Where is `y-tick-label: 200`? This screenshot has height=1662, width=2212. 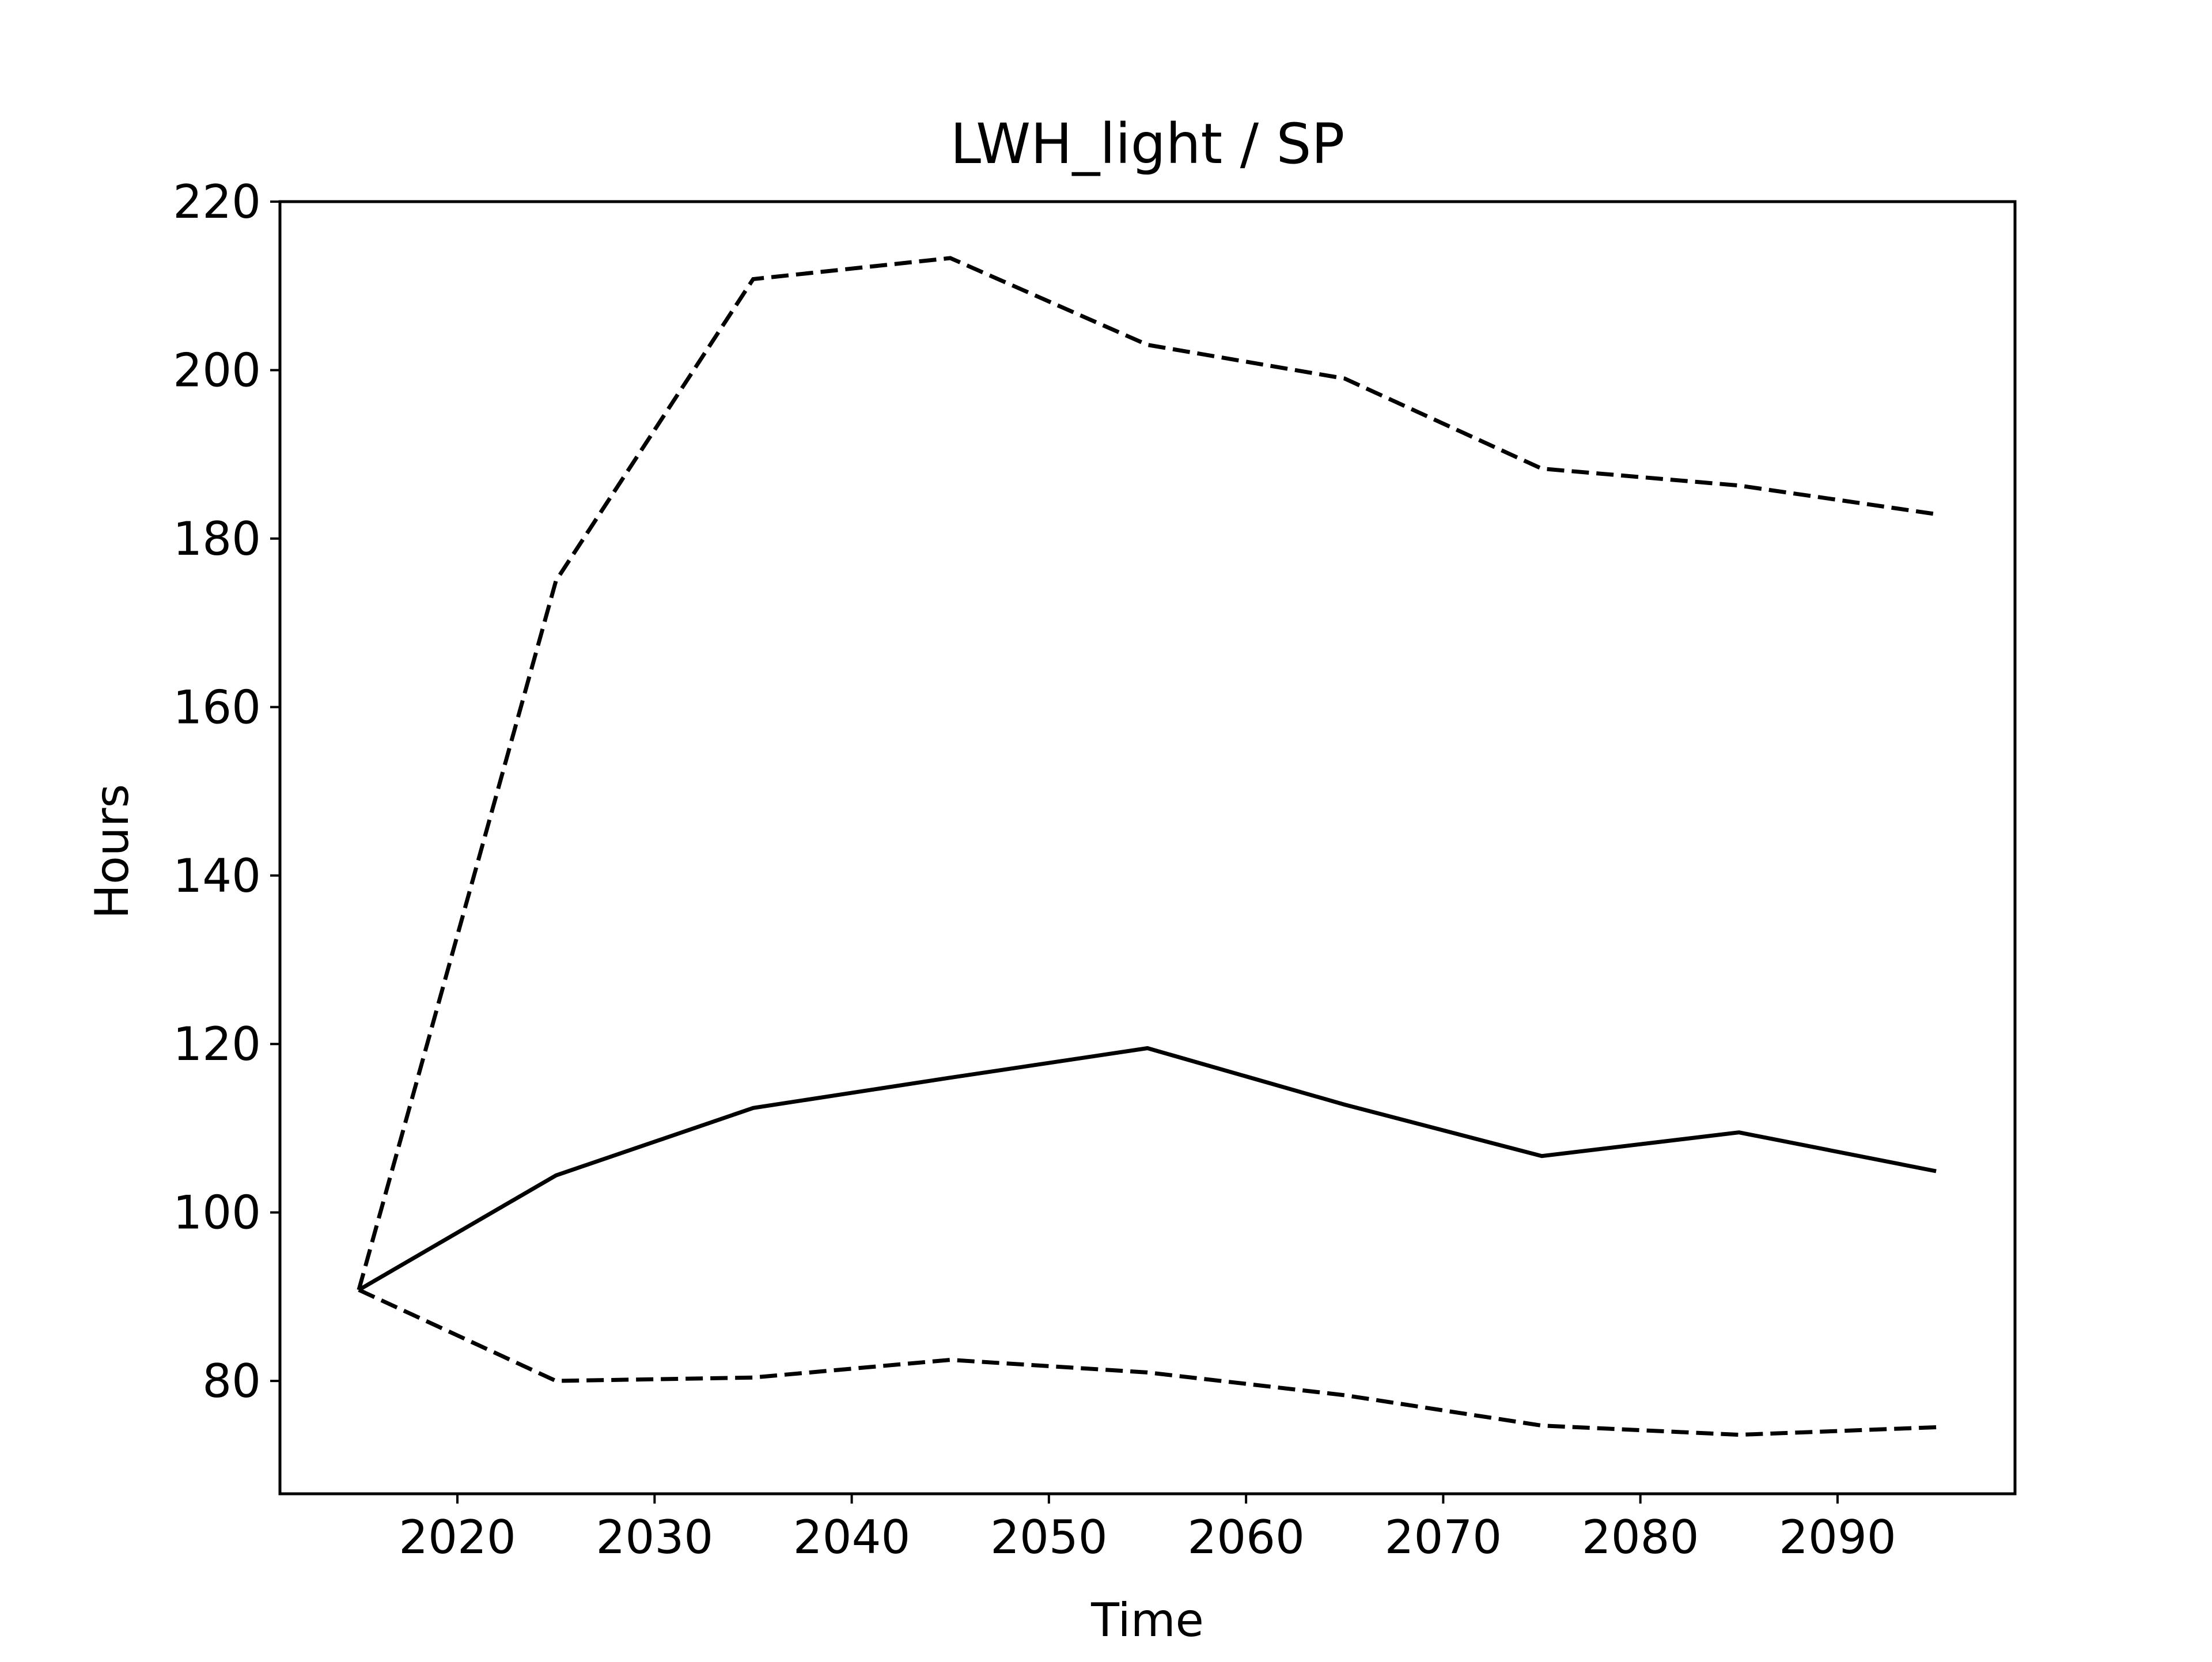 y-tick-label: 200 is located at coordinates (217, 370).